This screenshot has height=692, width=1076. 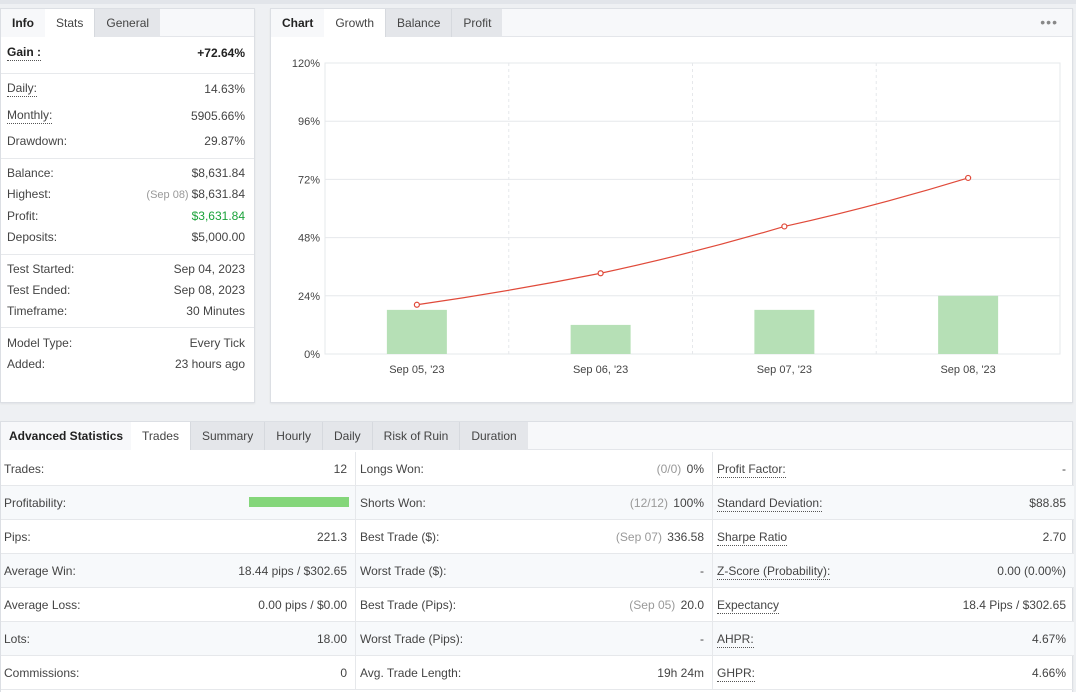 I want to click on table-row: Lots: 18.00 Worst Trade (Pips): - AHPR: 4.67%, so click(x=537, y=639).